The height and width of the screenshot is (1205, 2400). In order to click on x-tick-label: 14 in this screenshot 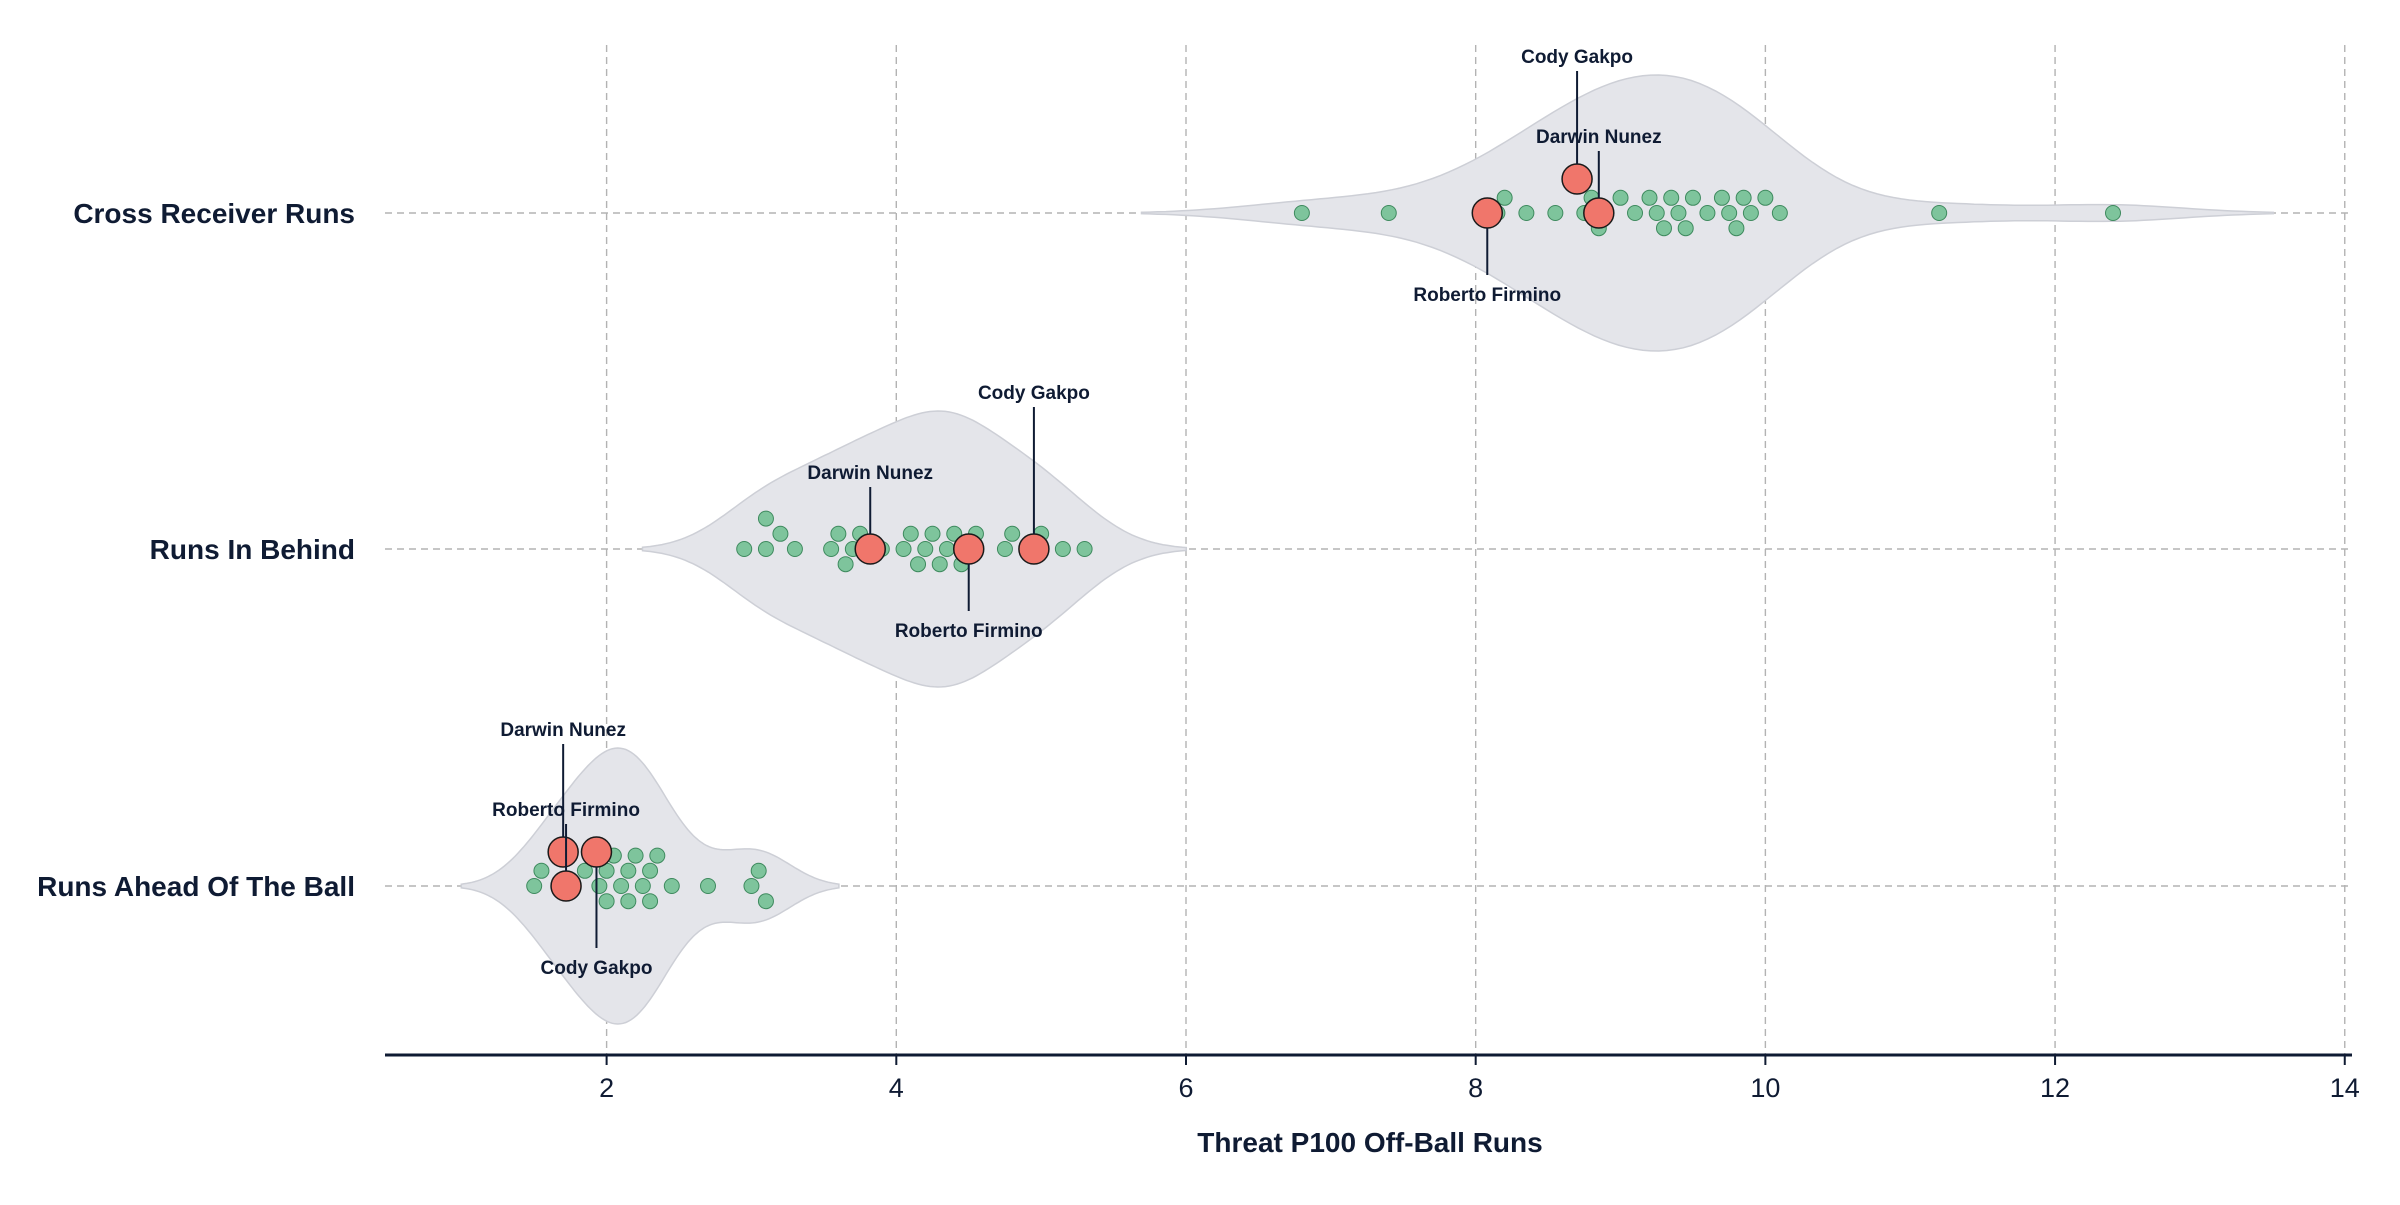, I will do `click(2345, 1088)`.